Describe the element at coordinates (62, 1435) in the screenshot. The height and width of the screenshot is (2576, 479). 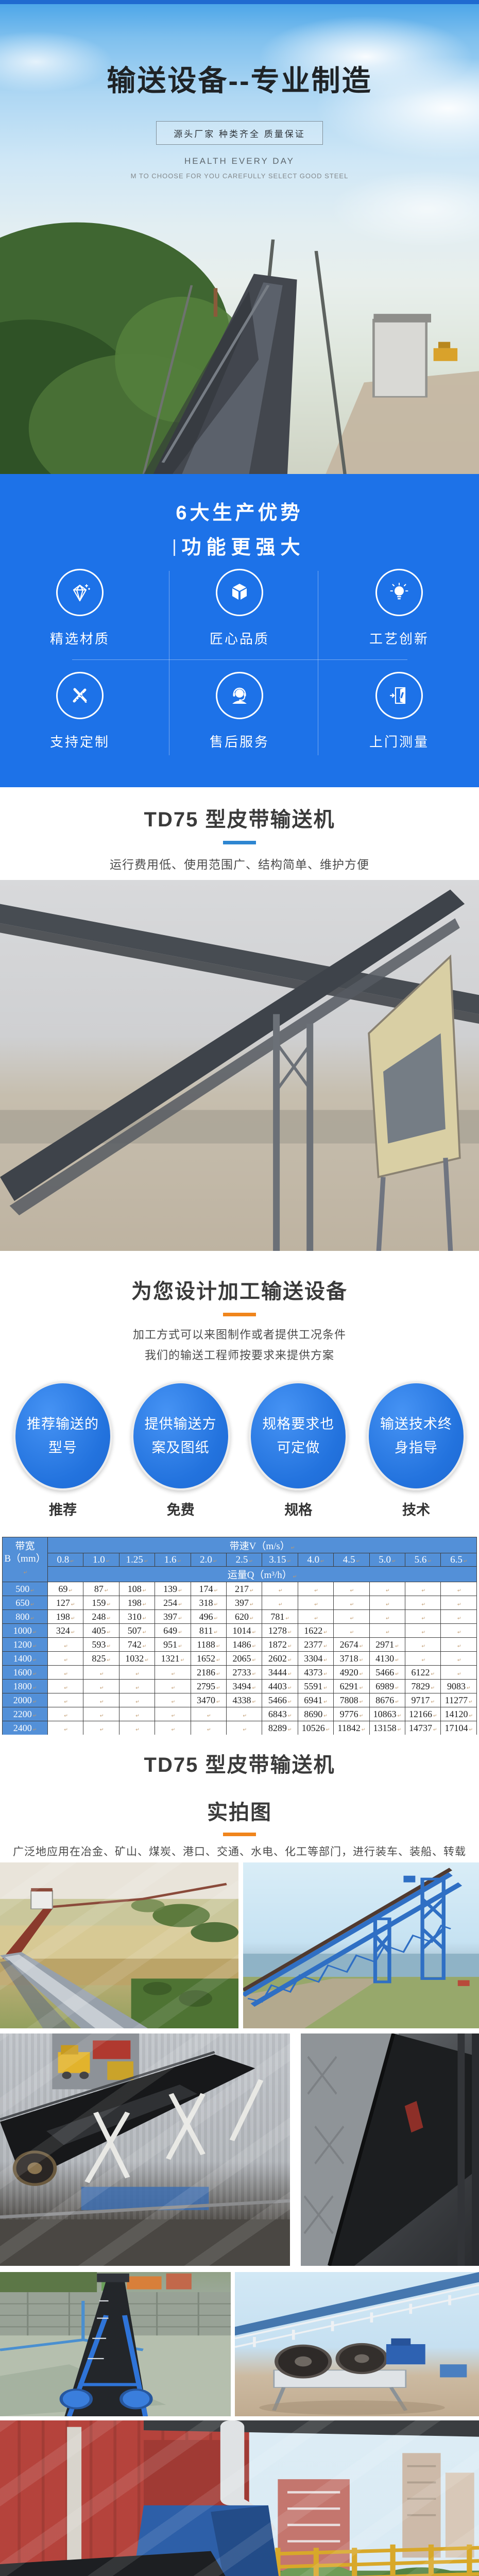
I see `bubble-model: 推荐输送的 型号` at that location.